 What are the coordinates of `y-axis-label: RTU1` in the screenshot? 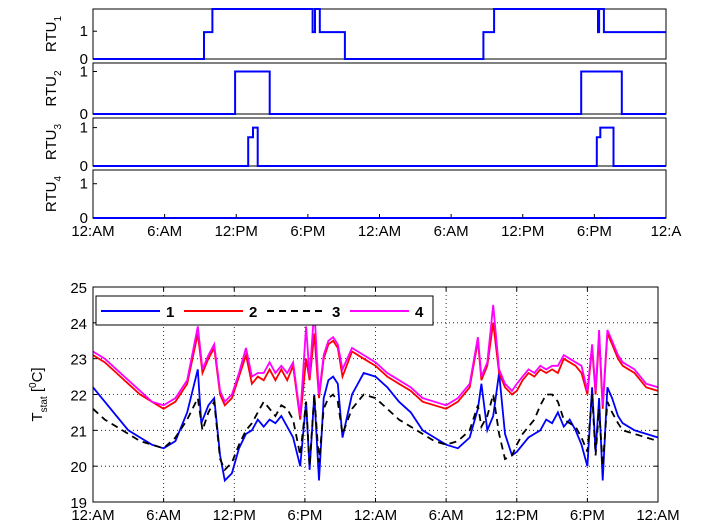 It's located at (53, 34).